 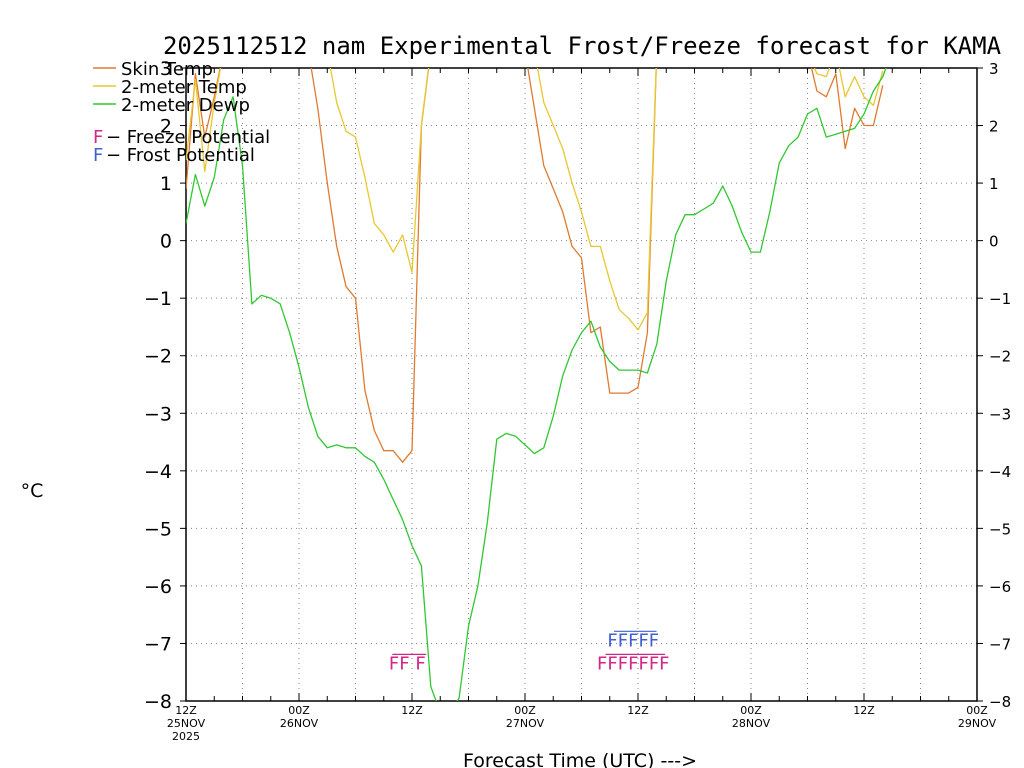 I want to click on legend-label: 2-meter Temp, so click(x=184, y=87).